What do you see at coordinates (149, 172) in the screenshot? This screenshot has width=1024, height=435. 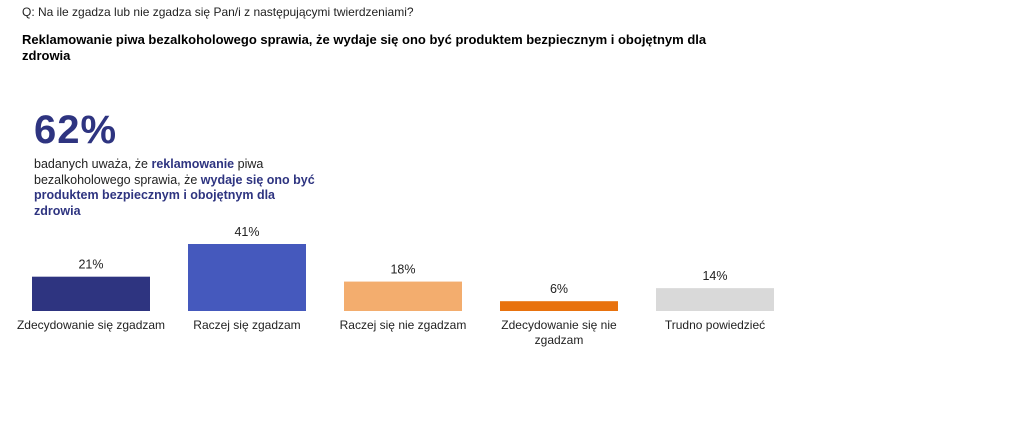 I see `key-finding-text-part-2: piwa bezalkoholowego sprawia, że` at bounding box center [149, 172].